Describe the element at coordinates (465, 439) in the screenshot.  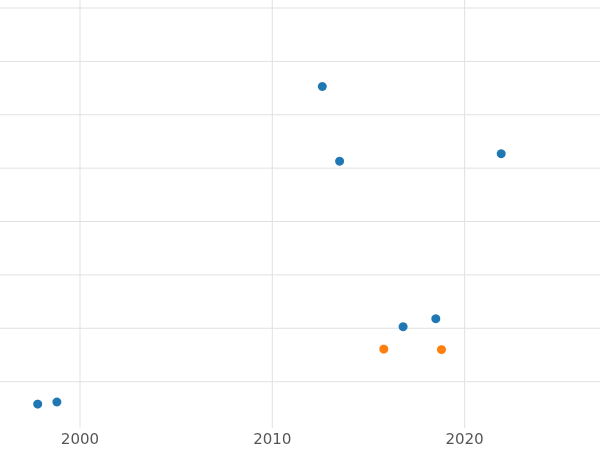
I see `x-tick-label: 2020` at that location.